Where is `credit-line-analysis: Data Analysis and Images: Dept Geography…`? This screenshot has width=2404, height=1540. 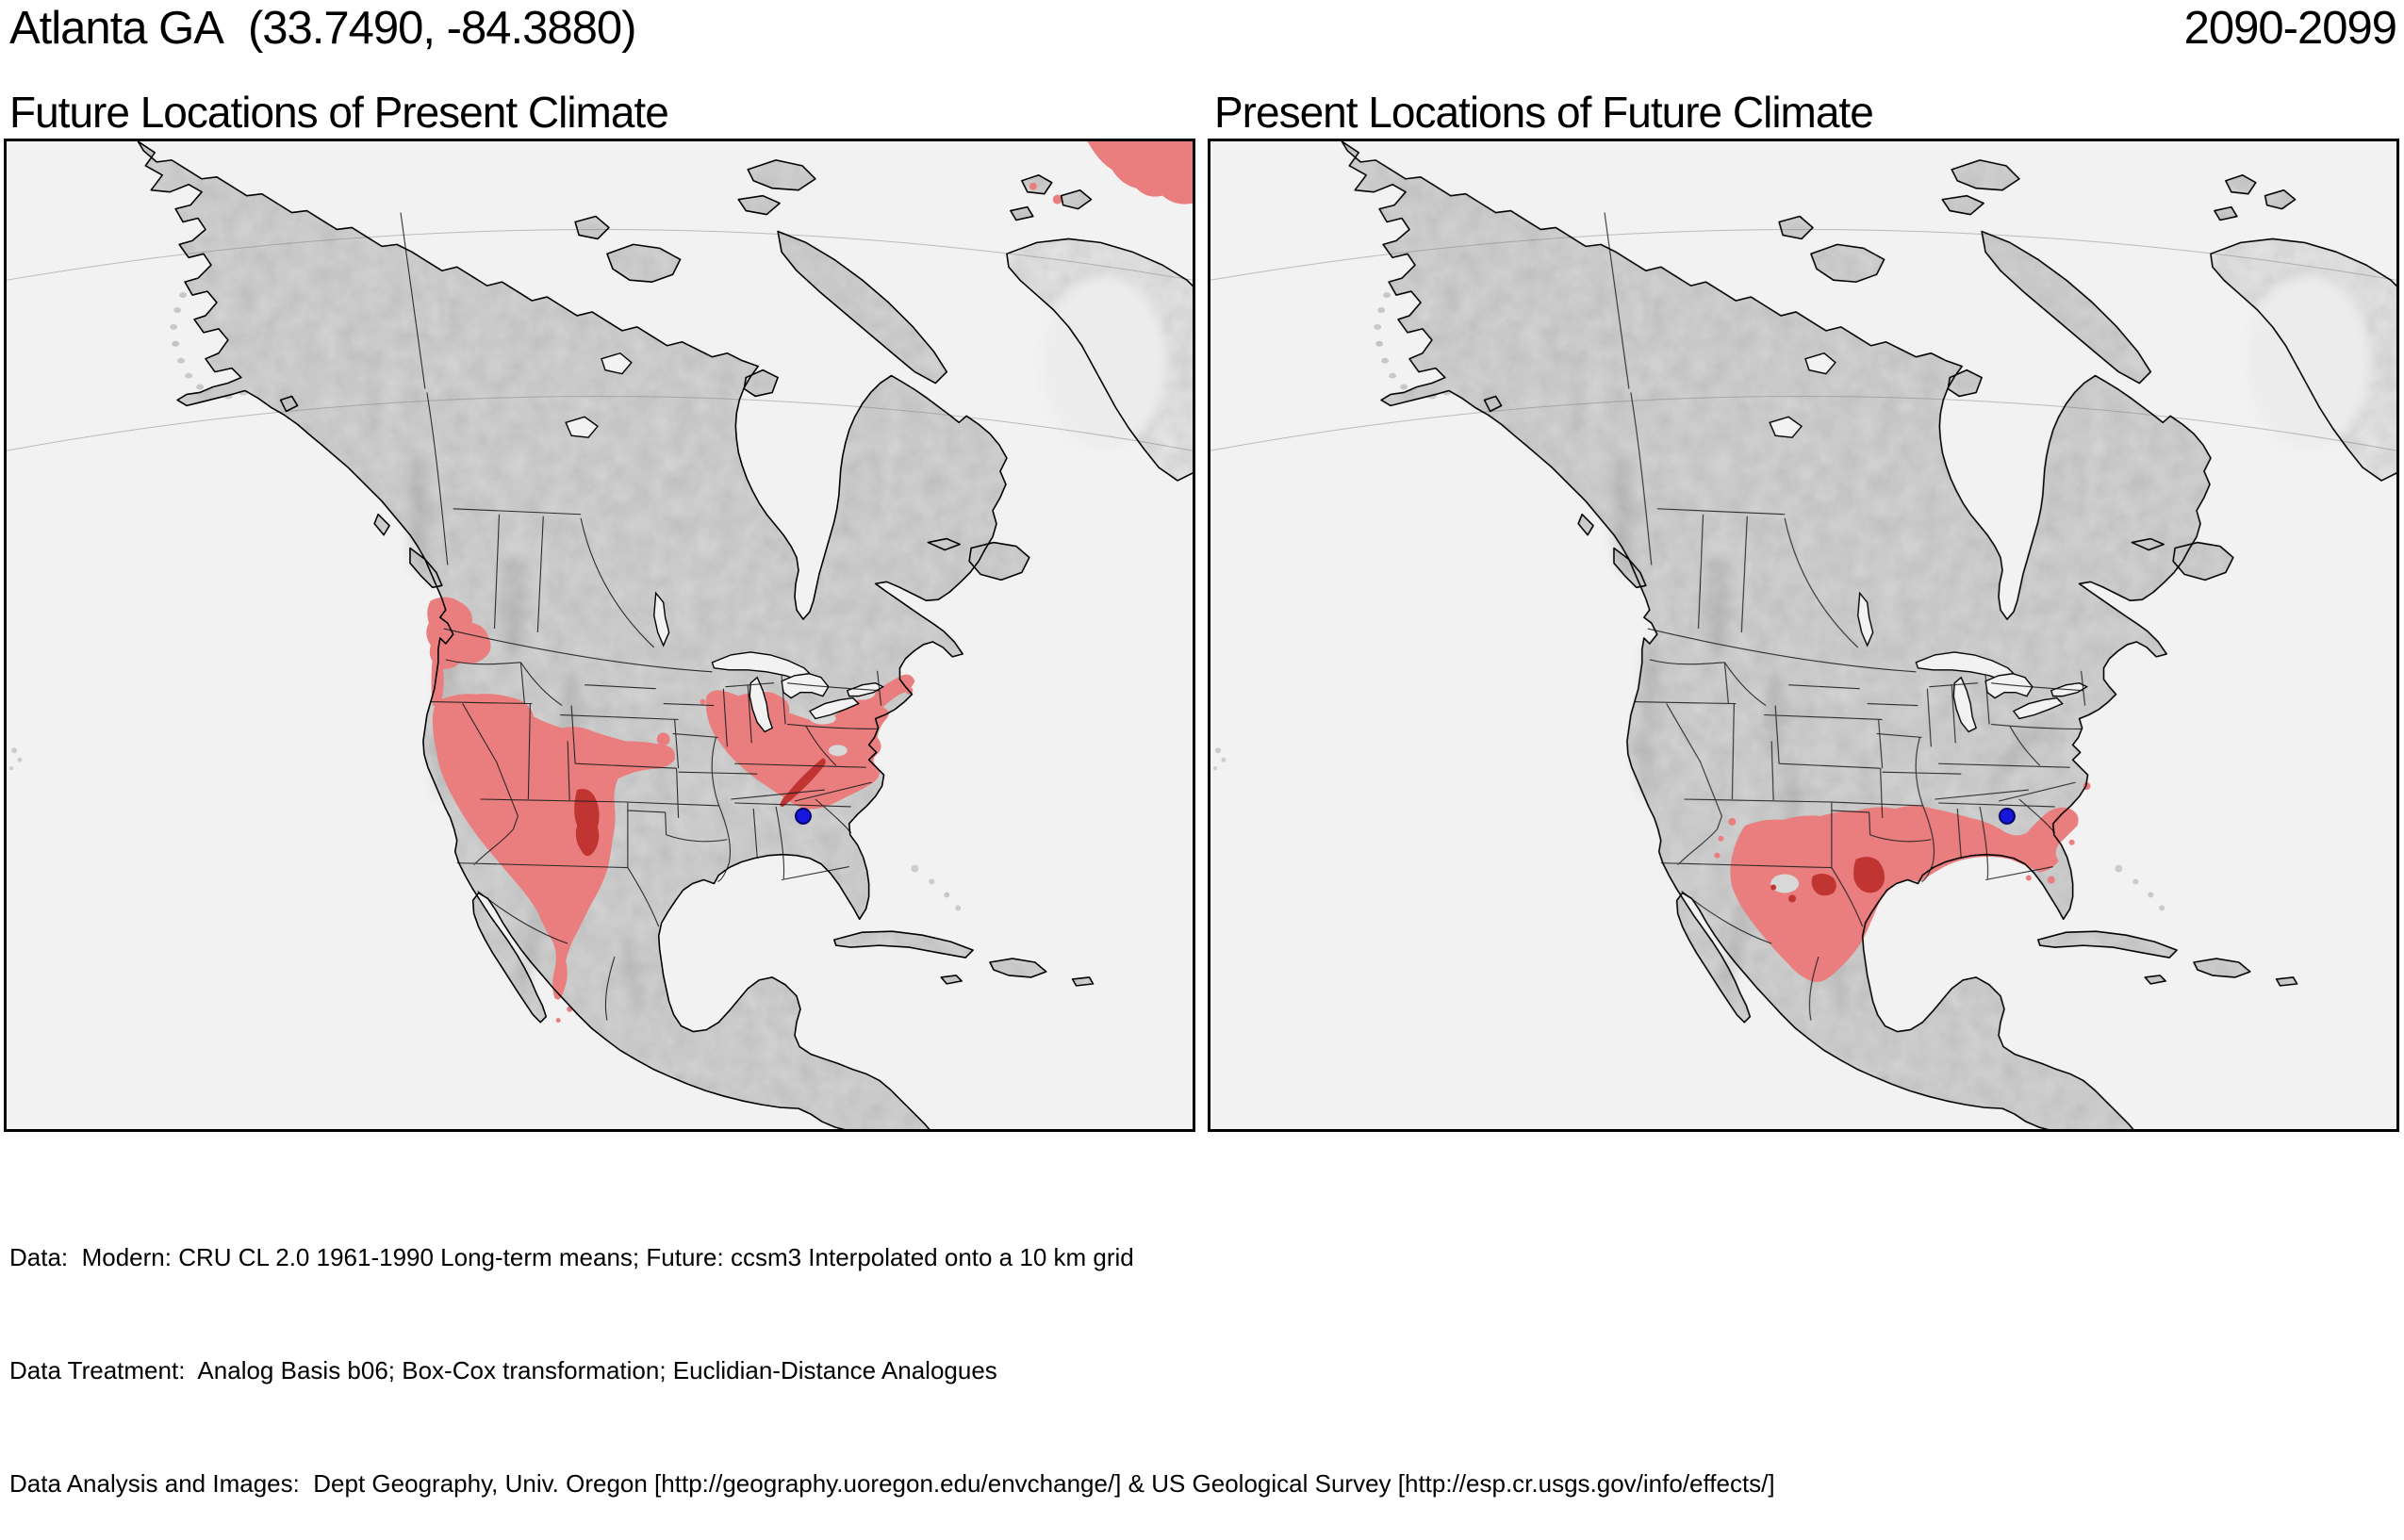
credit-line-analysis: Data Analysis and Images: Dept Geography… is located at coordinates (892, 1483).